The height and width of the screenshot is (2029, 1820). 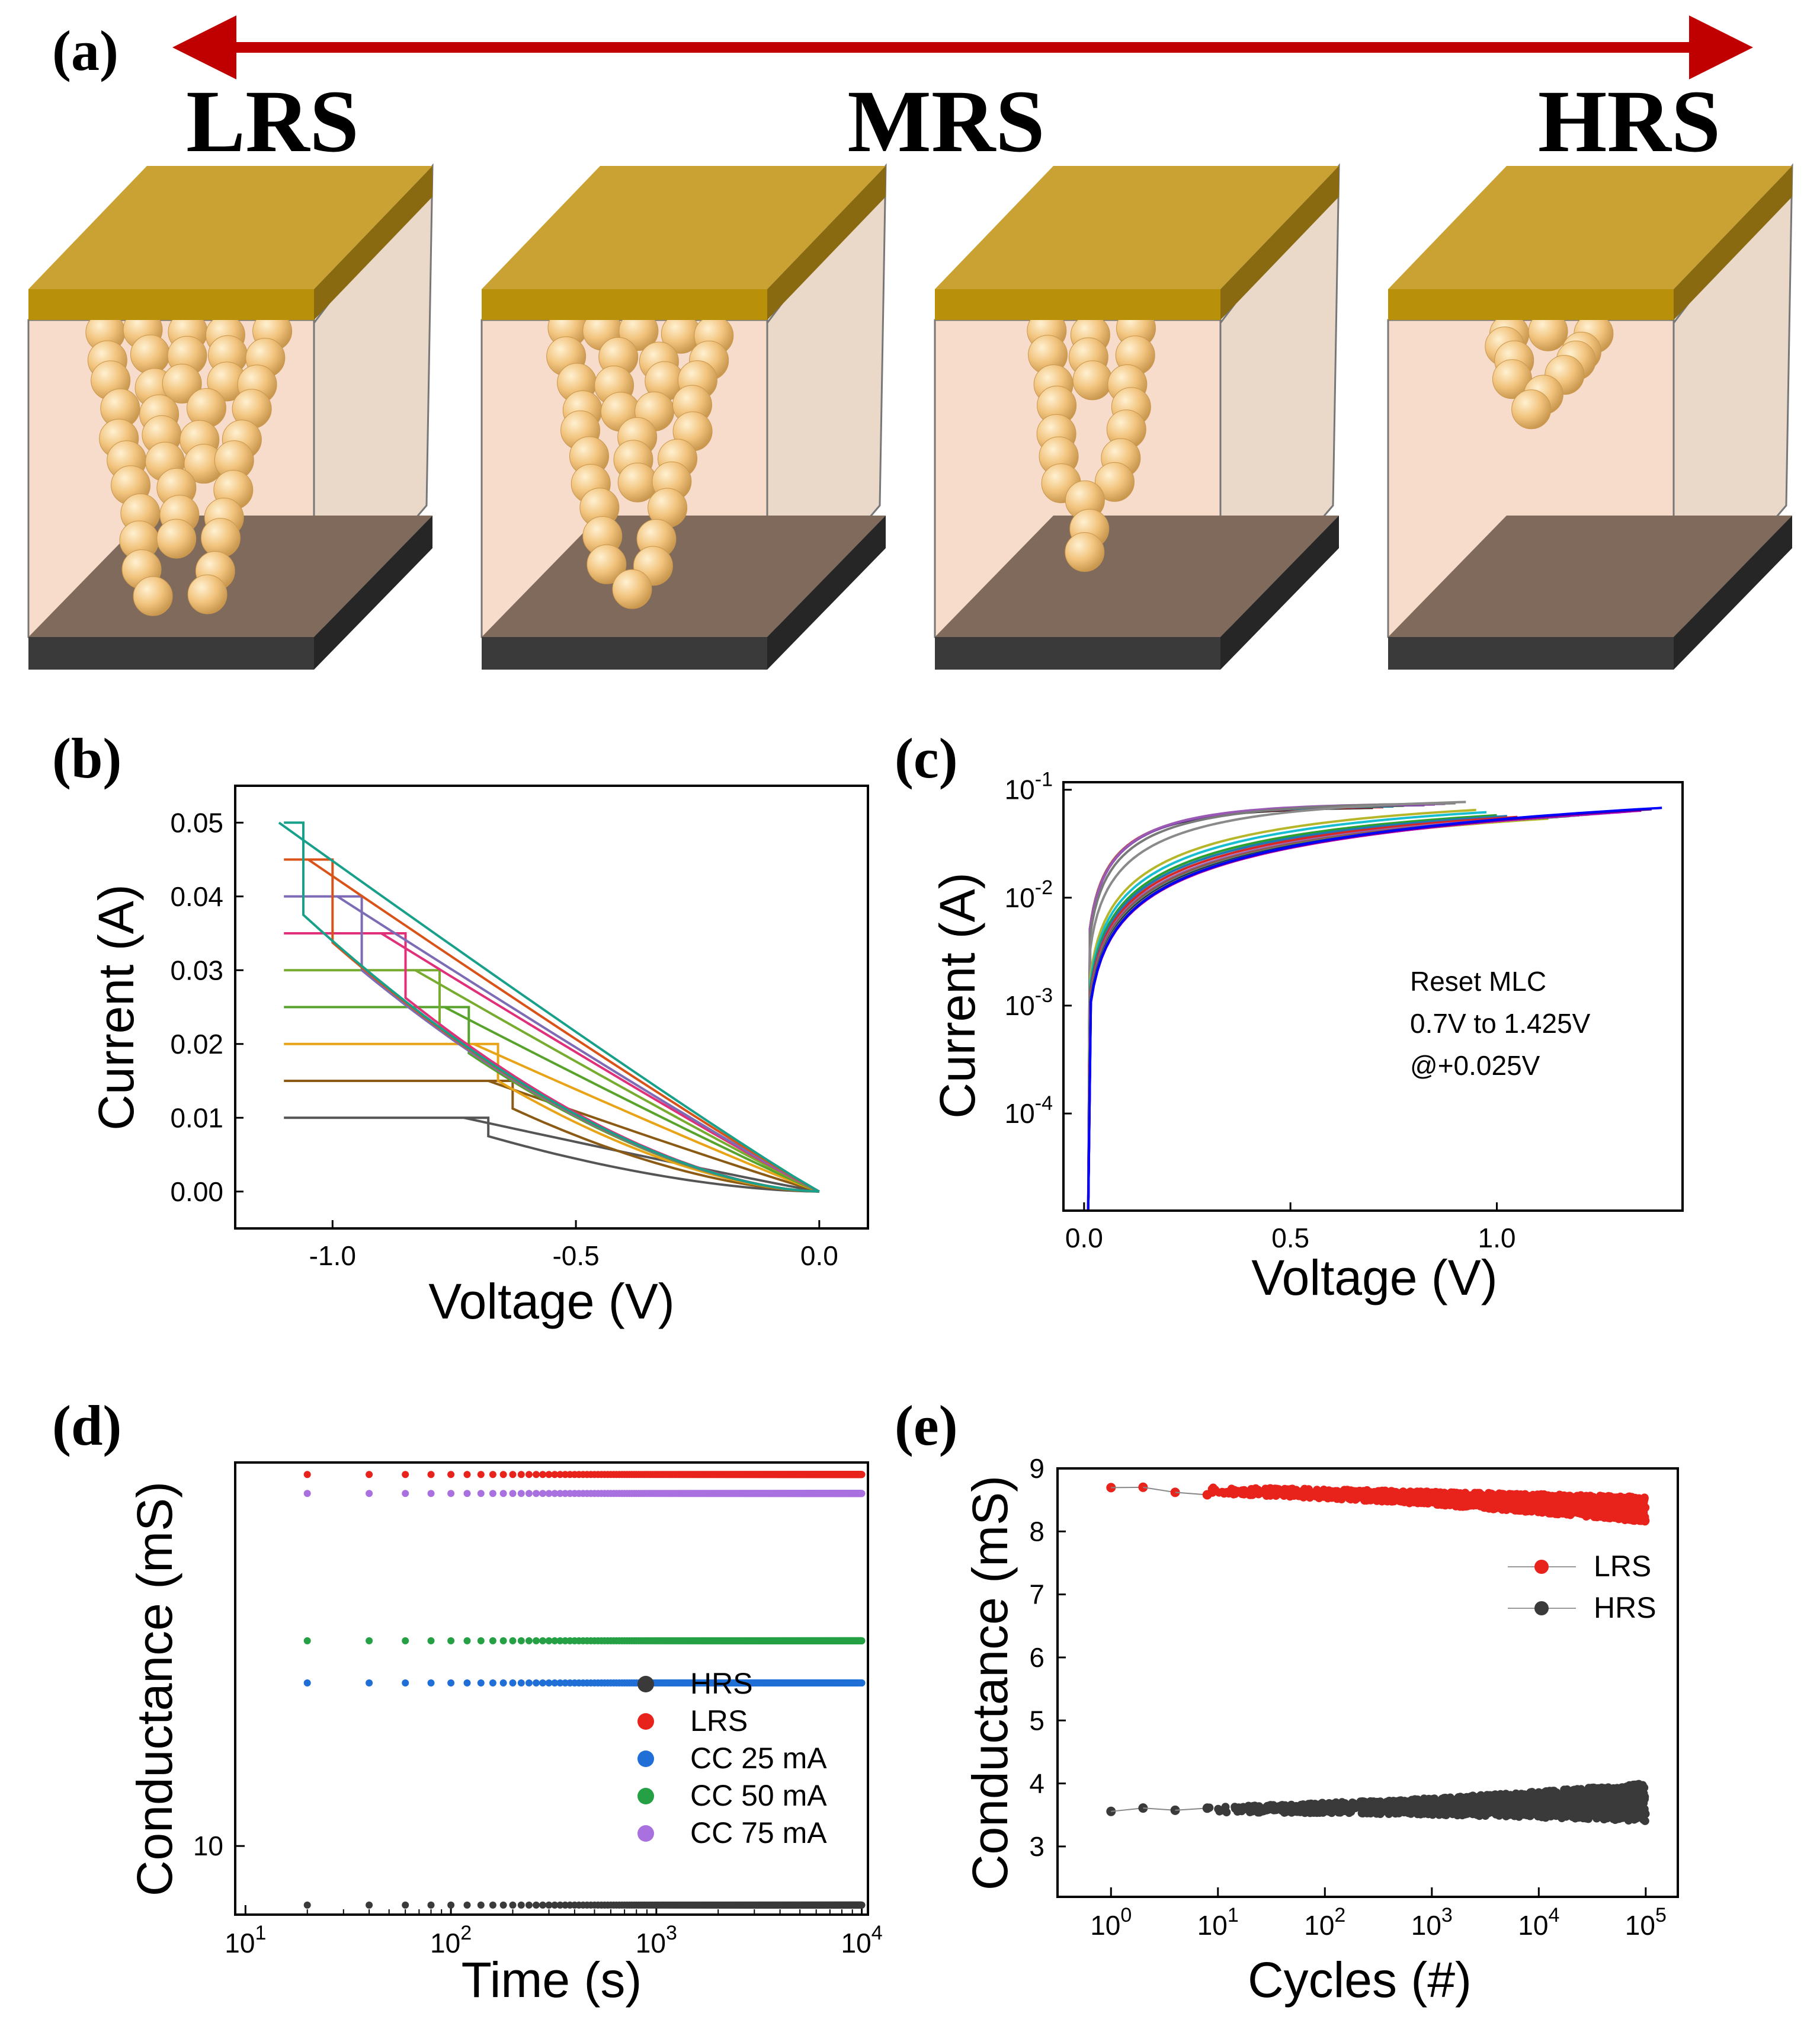 What do you see at coordinates (196, 1117) in the screenshot?
I see `y-tick-label: 0.01` at bounding box center [196, 1117].